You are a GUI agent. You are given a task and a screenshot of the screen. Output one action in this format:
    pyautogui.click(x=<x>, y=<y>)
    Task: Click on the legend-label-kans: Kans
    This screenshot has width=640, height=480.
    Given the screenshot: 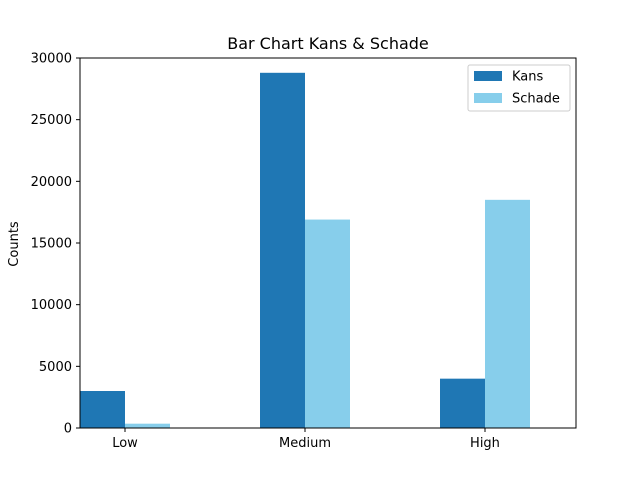 What is the action you would take?
    pyautogui.click(x=528, y=77)
    